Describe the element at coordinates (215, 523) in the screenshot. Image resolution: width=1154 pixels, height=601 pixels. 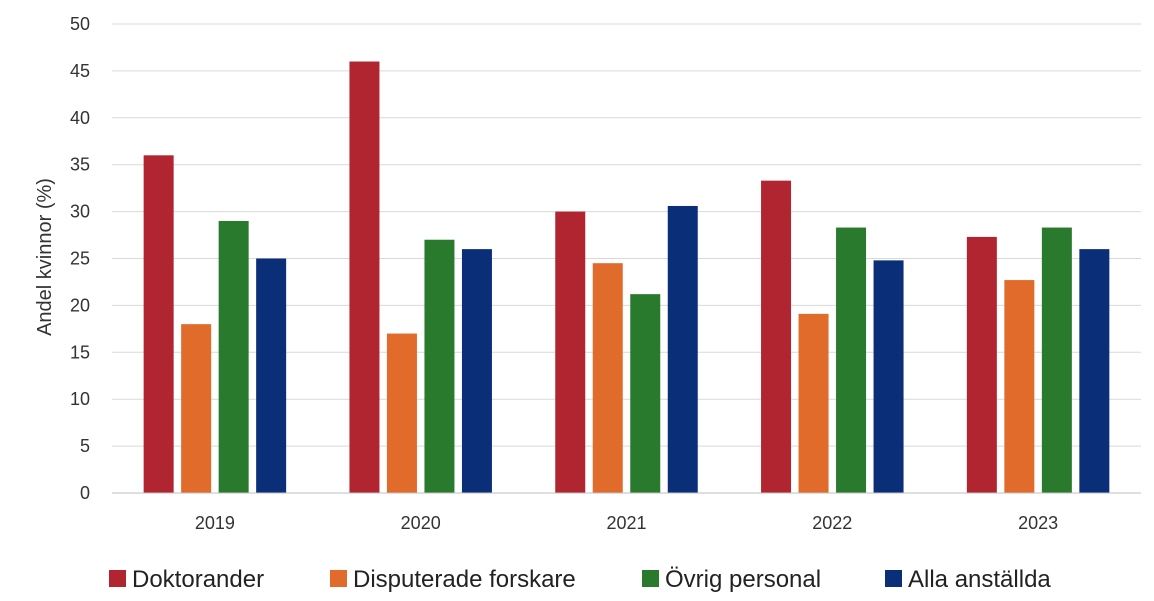
I see `x-tick-label: 2019` at that location.